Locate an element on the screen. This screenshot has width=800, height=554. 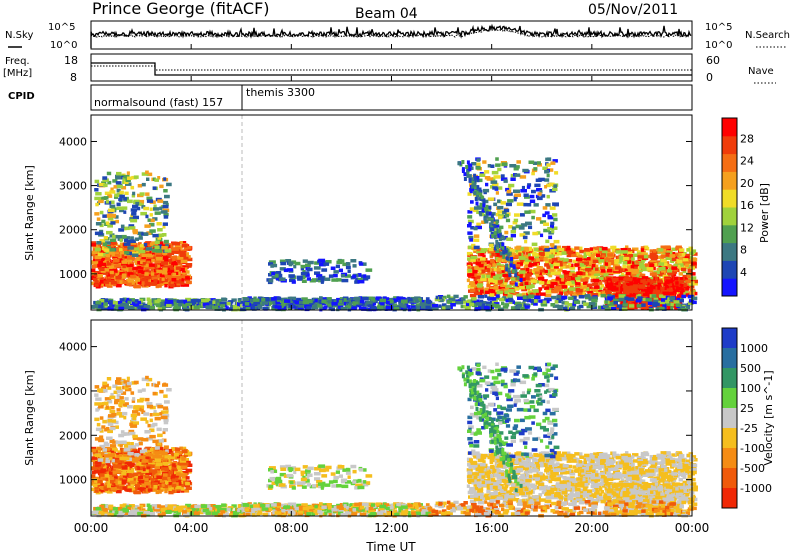
nave-tick-high: 60 is located at coordinates (713, 60).